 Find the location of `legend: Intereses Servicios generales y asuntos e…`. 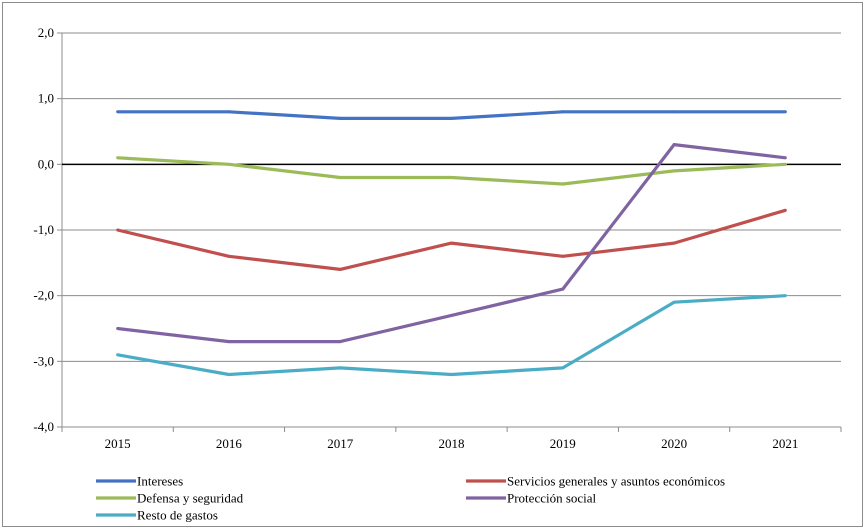

legend: Intereses Servicios generales y asuntos e… is located at coordinates (410, 498).